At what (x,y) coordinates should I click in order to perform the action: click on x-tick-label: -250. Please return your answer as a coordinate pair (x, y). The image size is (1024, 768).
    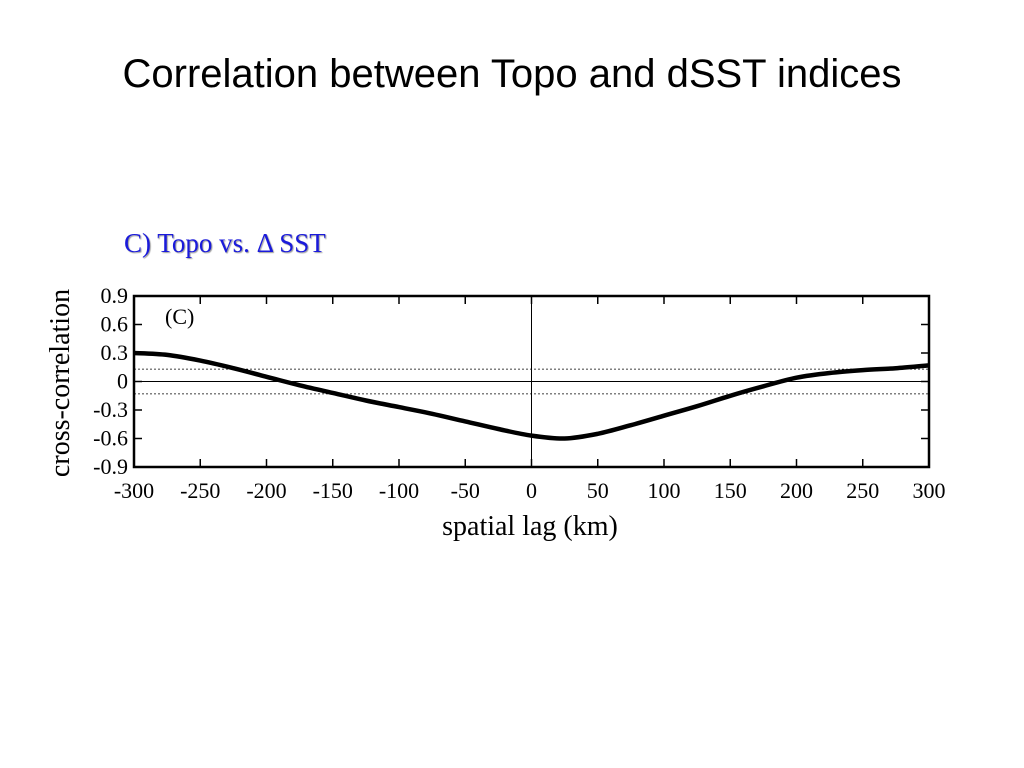
    Looking at the image, I should click on (200, 490).